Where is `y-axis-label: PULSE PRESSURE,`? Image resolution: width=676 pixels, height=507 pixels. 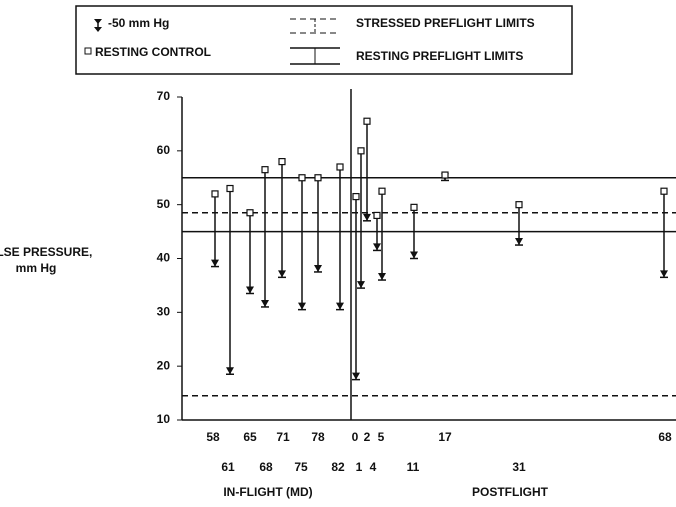 y-axis-label: PULSE PRESSURE, is located at coordinates (46, 252).